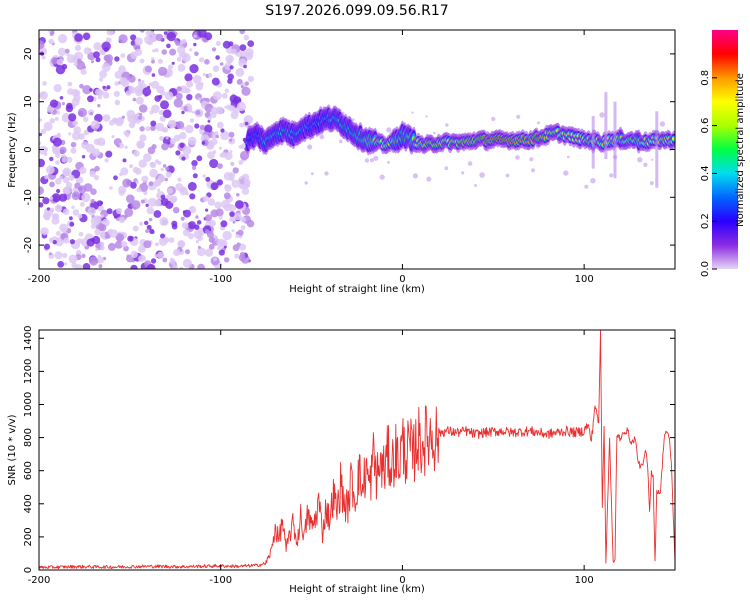  What do you see at coordinates (39, 279) in the screenshot?
I see `x-tick-label: -200` at bounding box center [39, 279].